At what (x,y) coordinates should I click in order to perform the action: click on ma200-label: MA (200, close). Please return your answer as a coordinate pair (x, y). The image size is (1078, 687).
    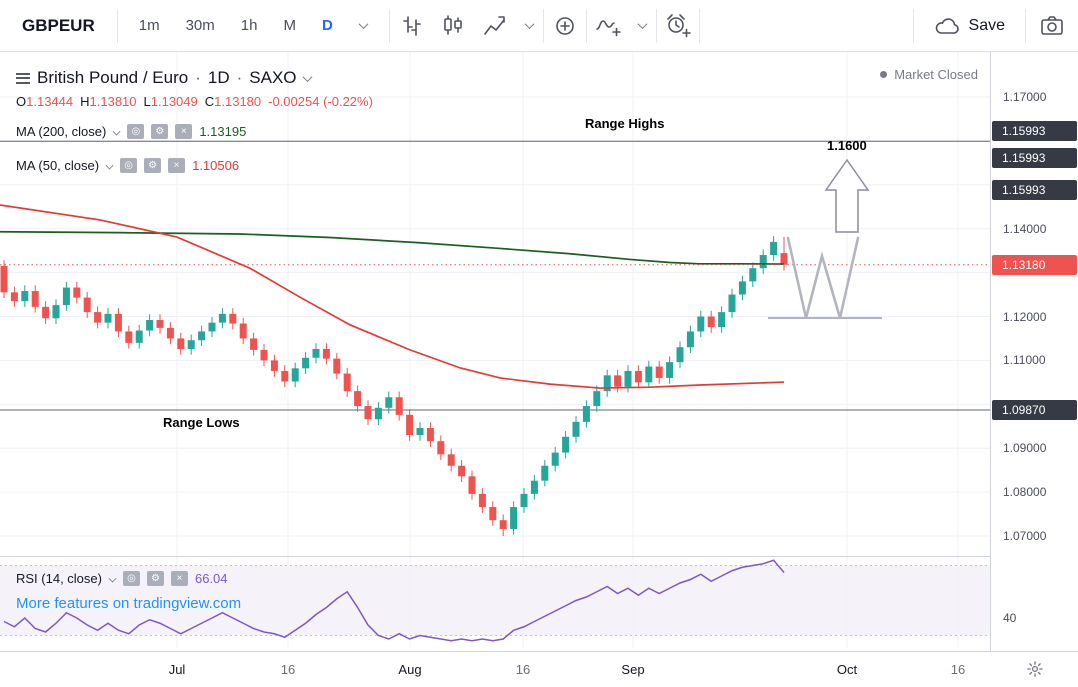
    Looking at the image, I should click on (61, 131).